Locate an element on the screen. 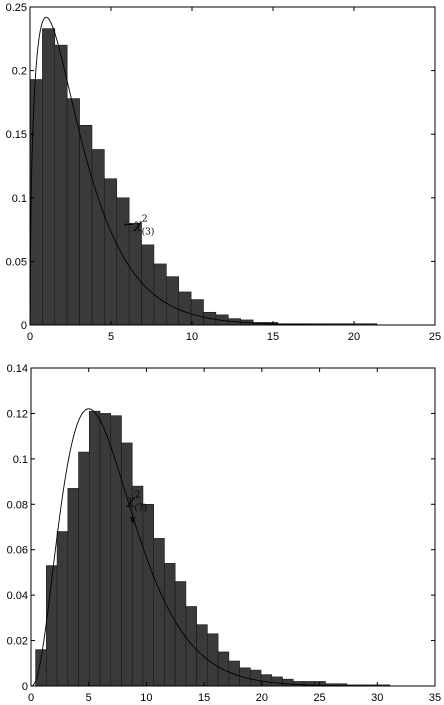 This screenshot has width=444, height=705. y-tick-label: 0.08 is located at coordinates (17, 505).